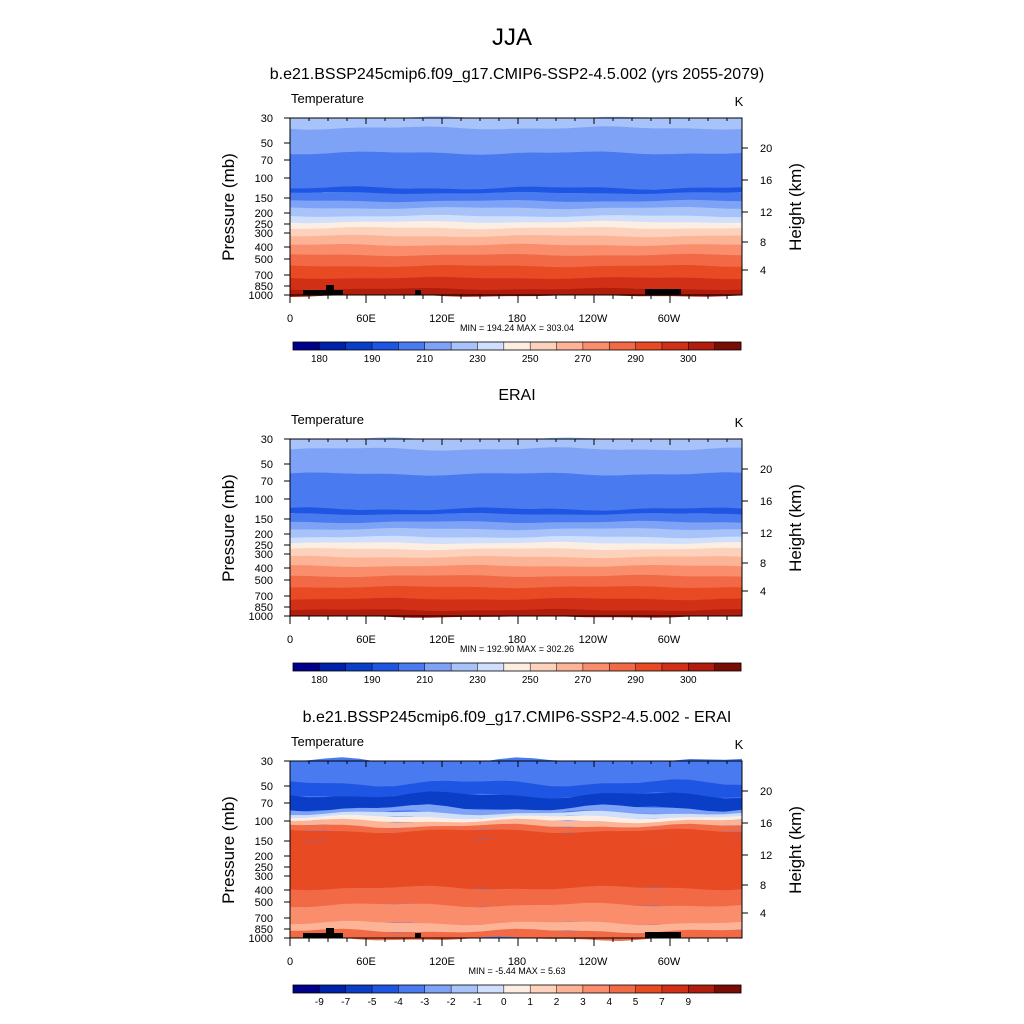 The height and width of the screenshot is (1024, 1024). What do you see at coordinates (636, 1002) in the screenshot?
I see `colorbar-label: 5` at bounding box center [636, 1002].